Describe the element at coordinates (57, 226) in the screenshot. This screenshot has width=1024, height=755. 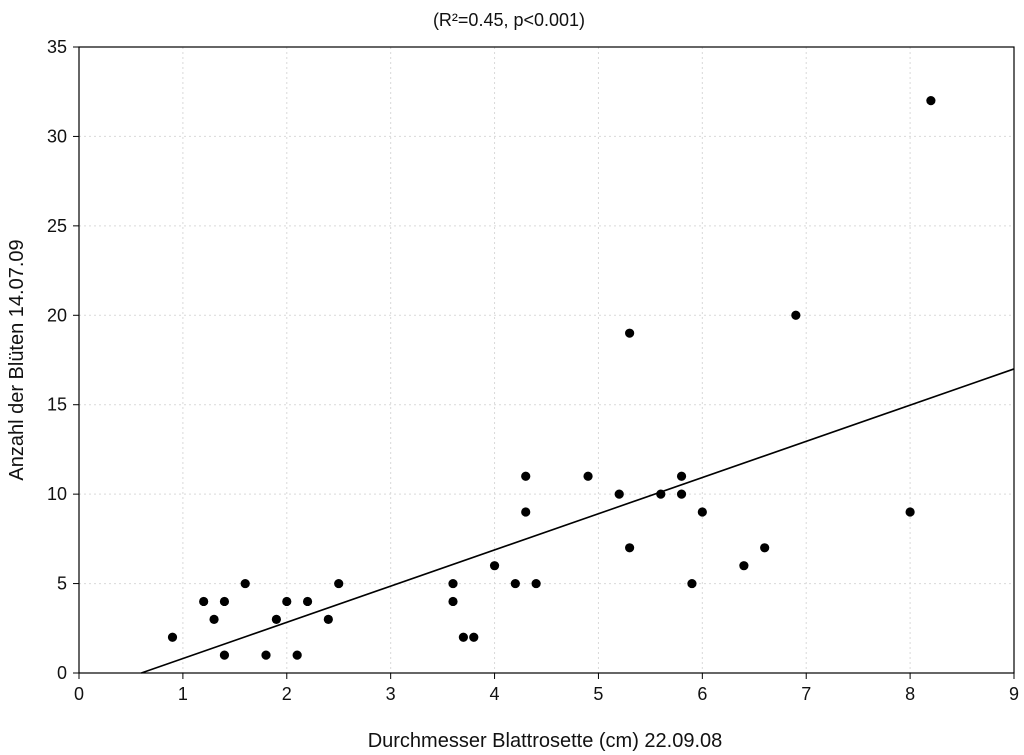
I see `y-tick-label: 25` at that location.